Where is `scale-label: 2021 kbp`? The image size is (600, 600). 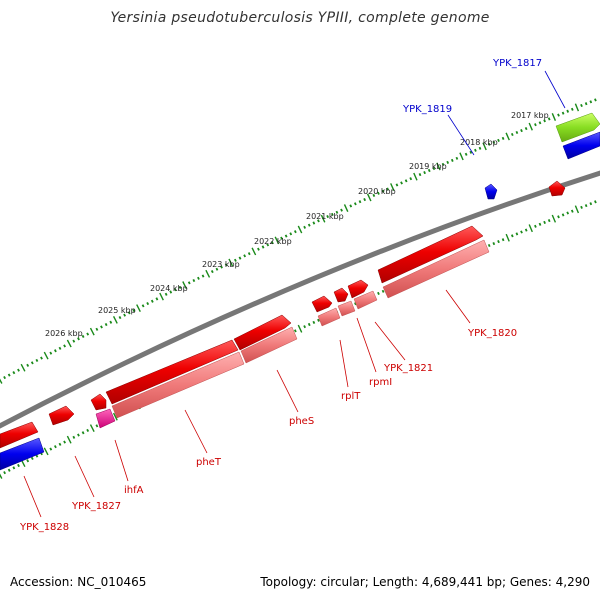 scale-label: 2021 kbp is located at coordinates (325, 216).